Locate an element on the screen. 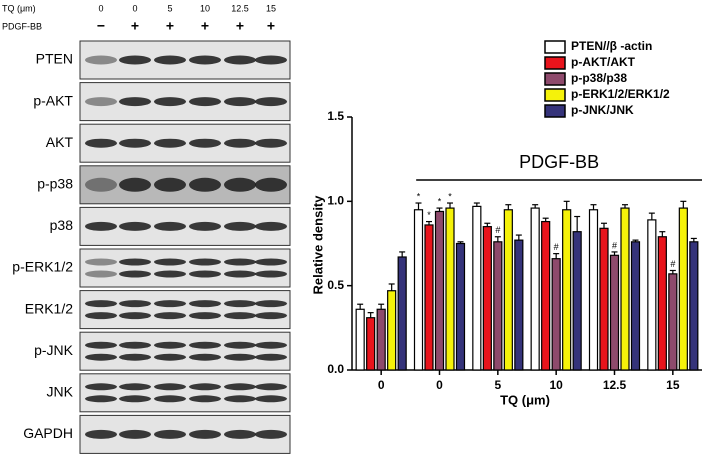 The width and height of the screenshot is (709, 461). y-axis-label: Relative density is located at coordinates (317, 245).